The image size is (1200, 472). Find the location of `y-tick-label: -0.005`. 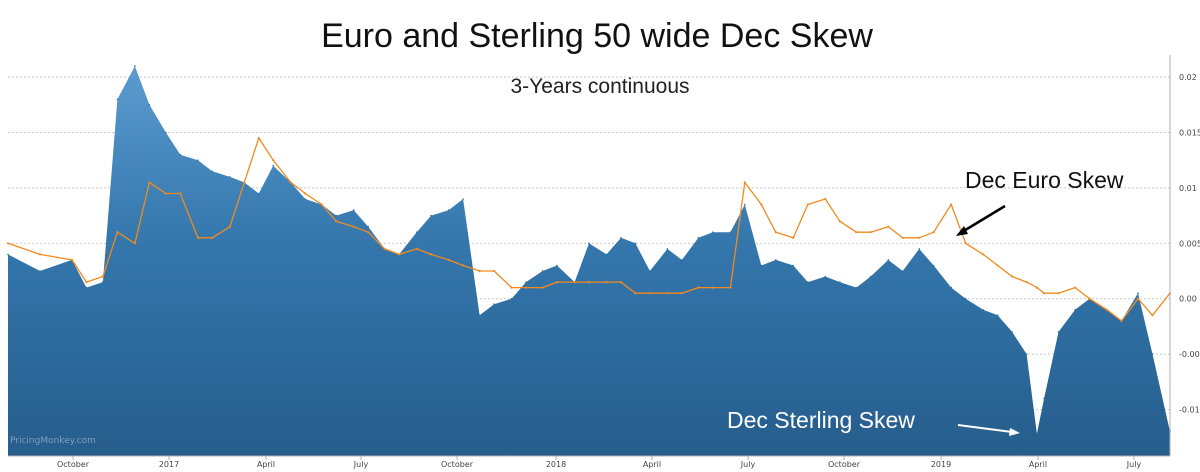

y-tick-label: -0.005 is located at coordinates (1189, 354).